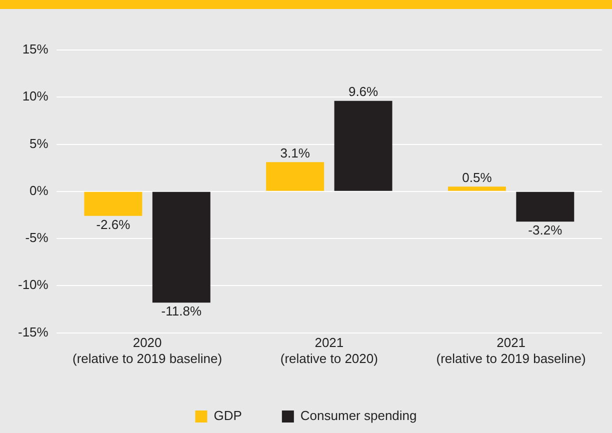 This screenshot has height=433, width=612. I want to click on data-label: -3.2%, so click(545, 230).